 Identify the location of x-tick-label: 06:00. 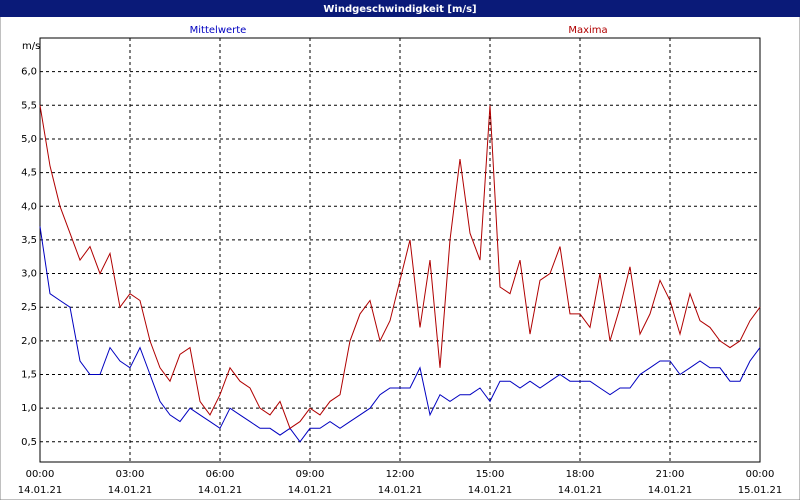
(220, 474).